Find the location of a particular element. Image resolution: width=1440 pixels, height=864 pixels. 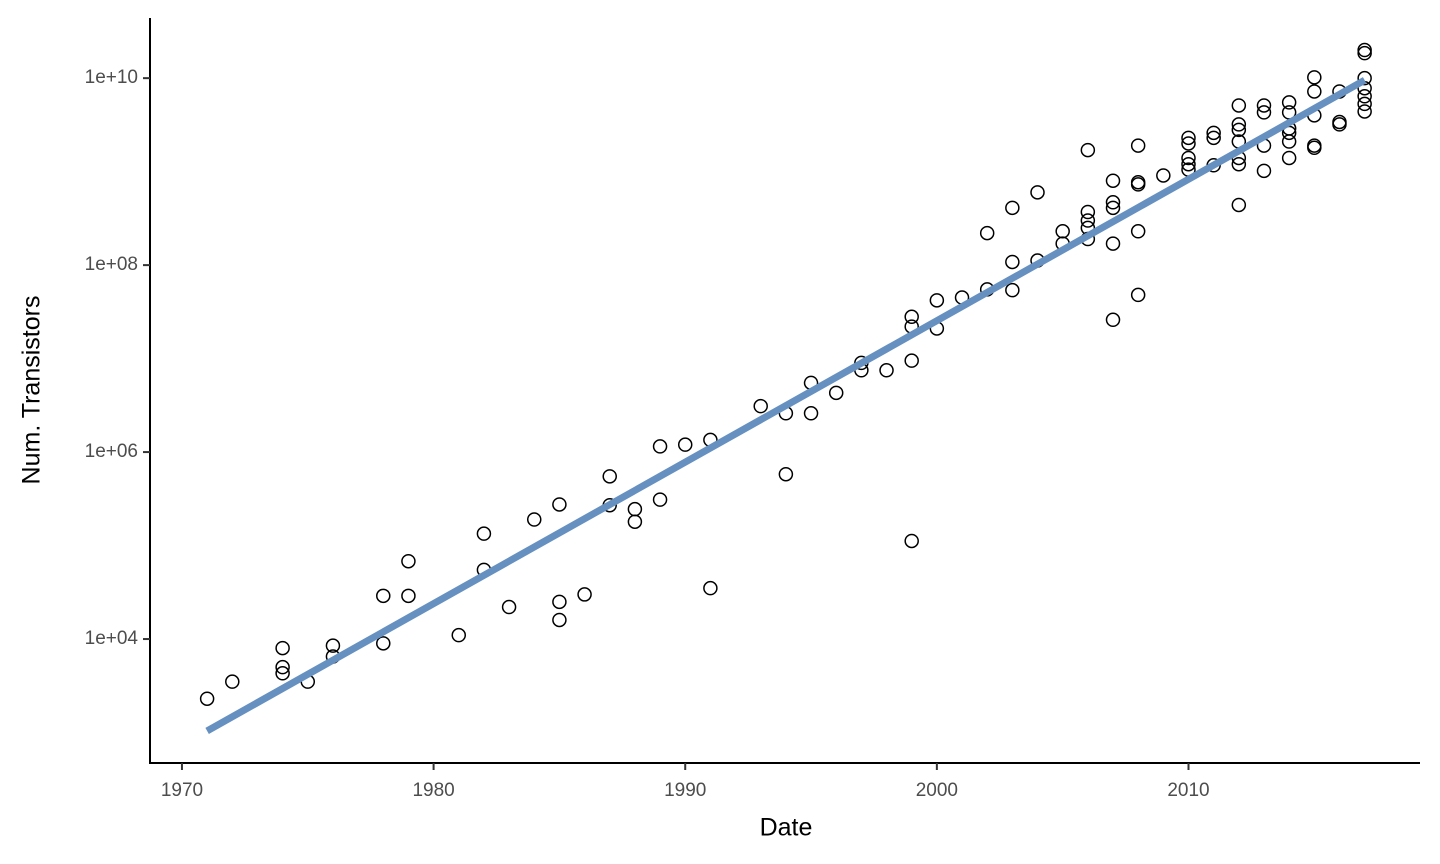

x-tick-label: 1980 is located at coordinates (433, 790).